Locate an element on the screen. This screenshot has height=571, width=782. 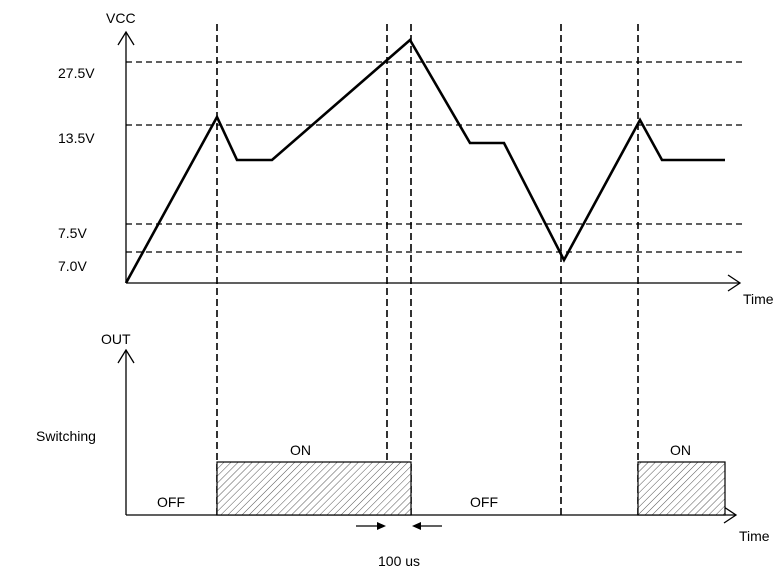
state-label-on-1: ON is located at coordinates (300, 450).